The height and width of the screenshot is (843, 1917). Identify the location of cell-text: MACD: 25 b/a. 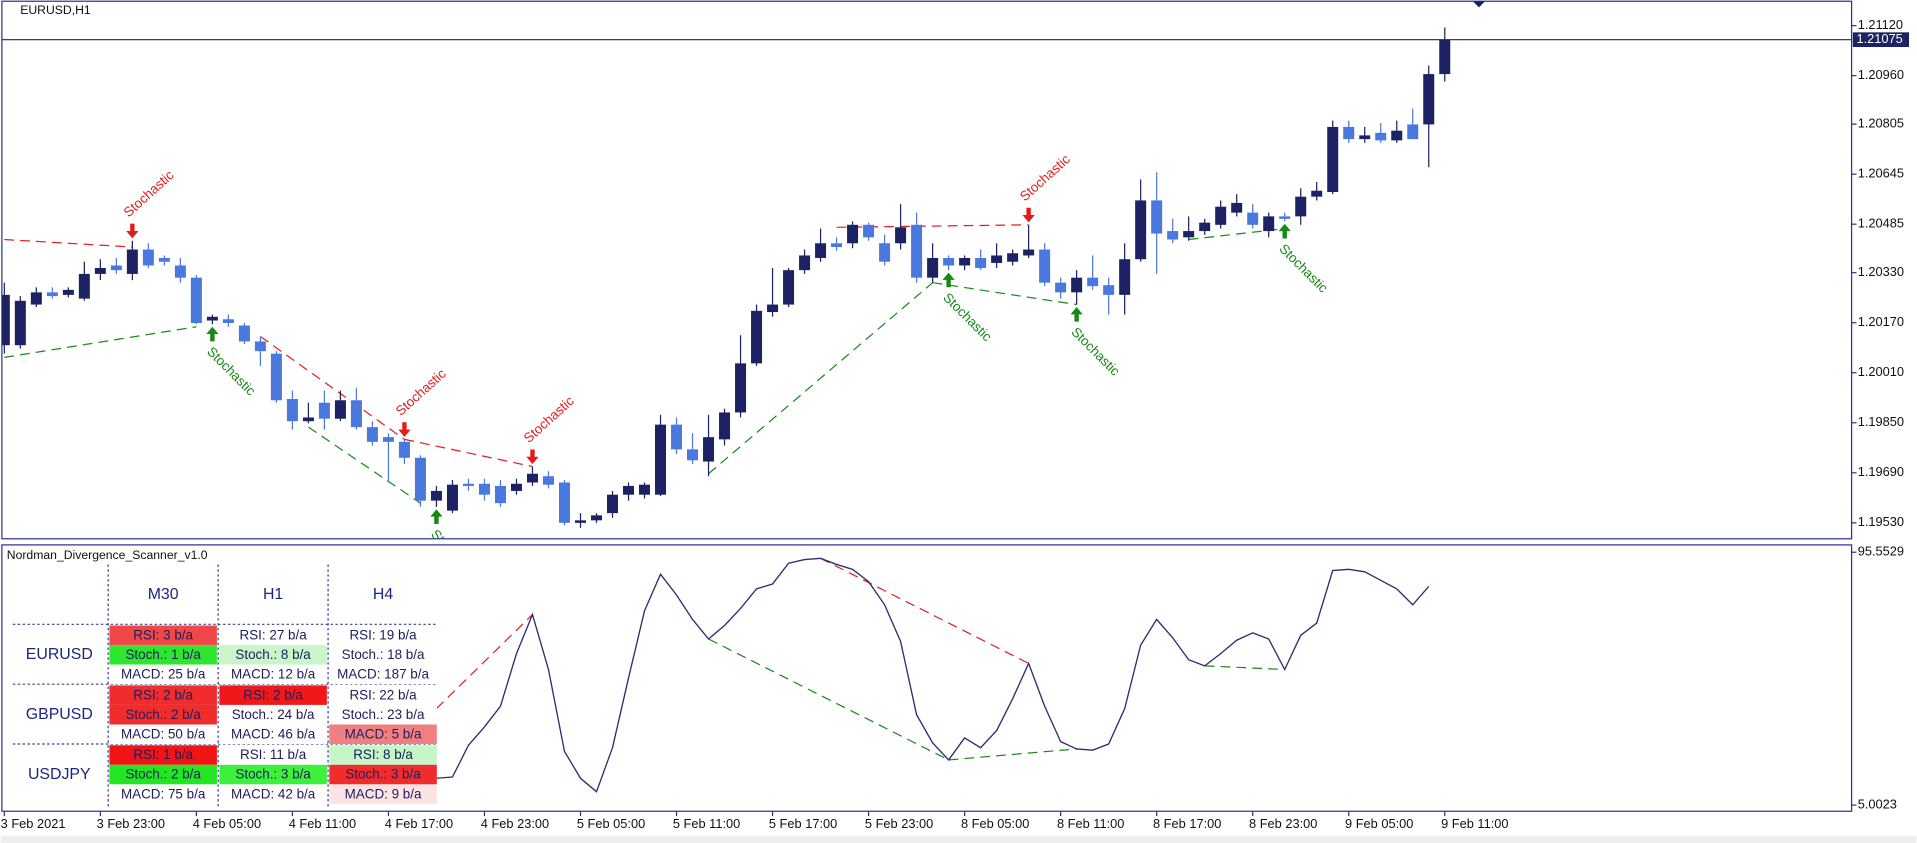
(163, 674).